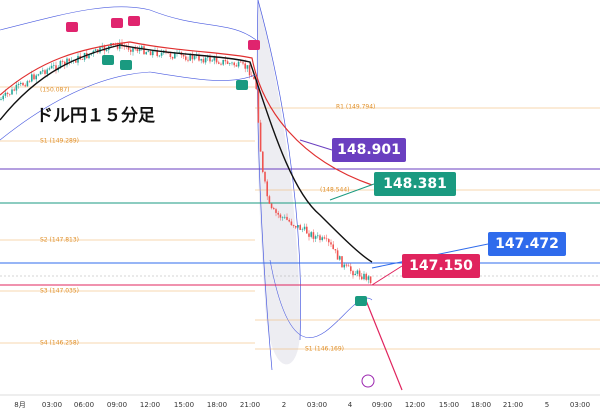 This screenshot has width=600, height=415. Describe the element at coordinates (527, 244) in the screenshot. I see `price-tag-text: 147.472` at that location.